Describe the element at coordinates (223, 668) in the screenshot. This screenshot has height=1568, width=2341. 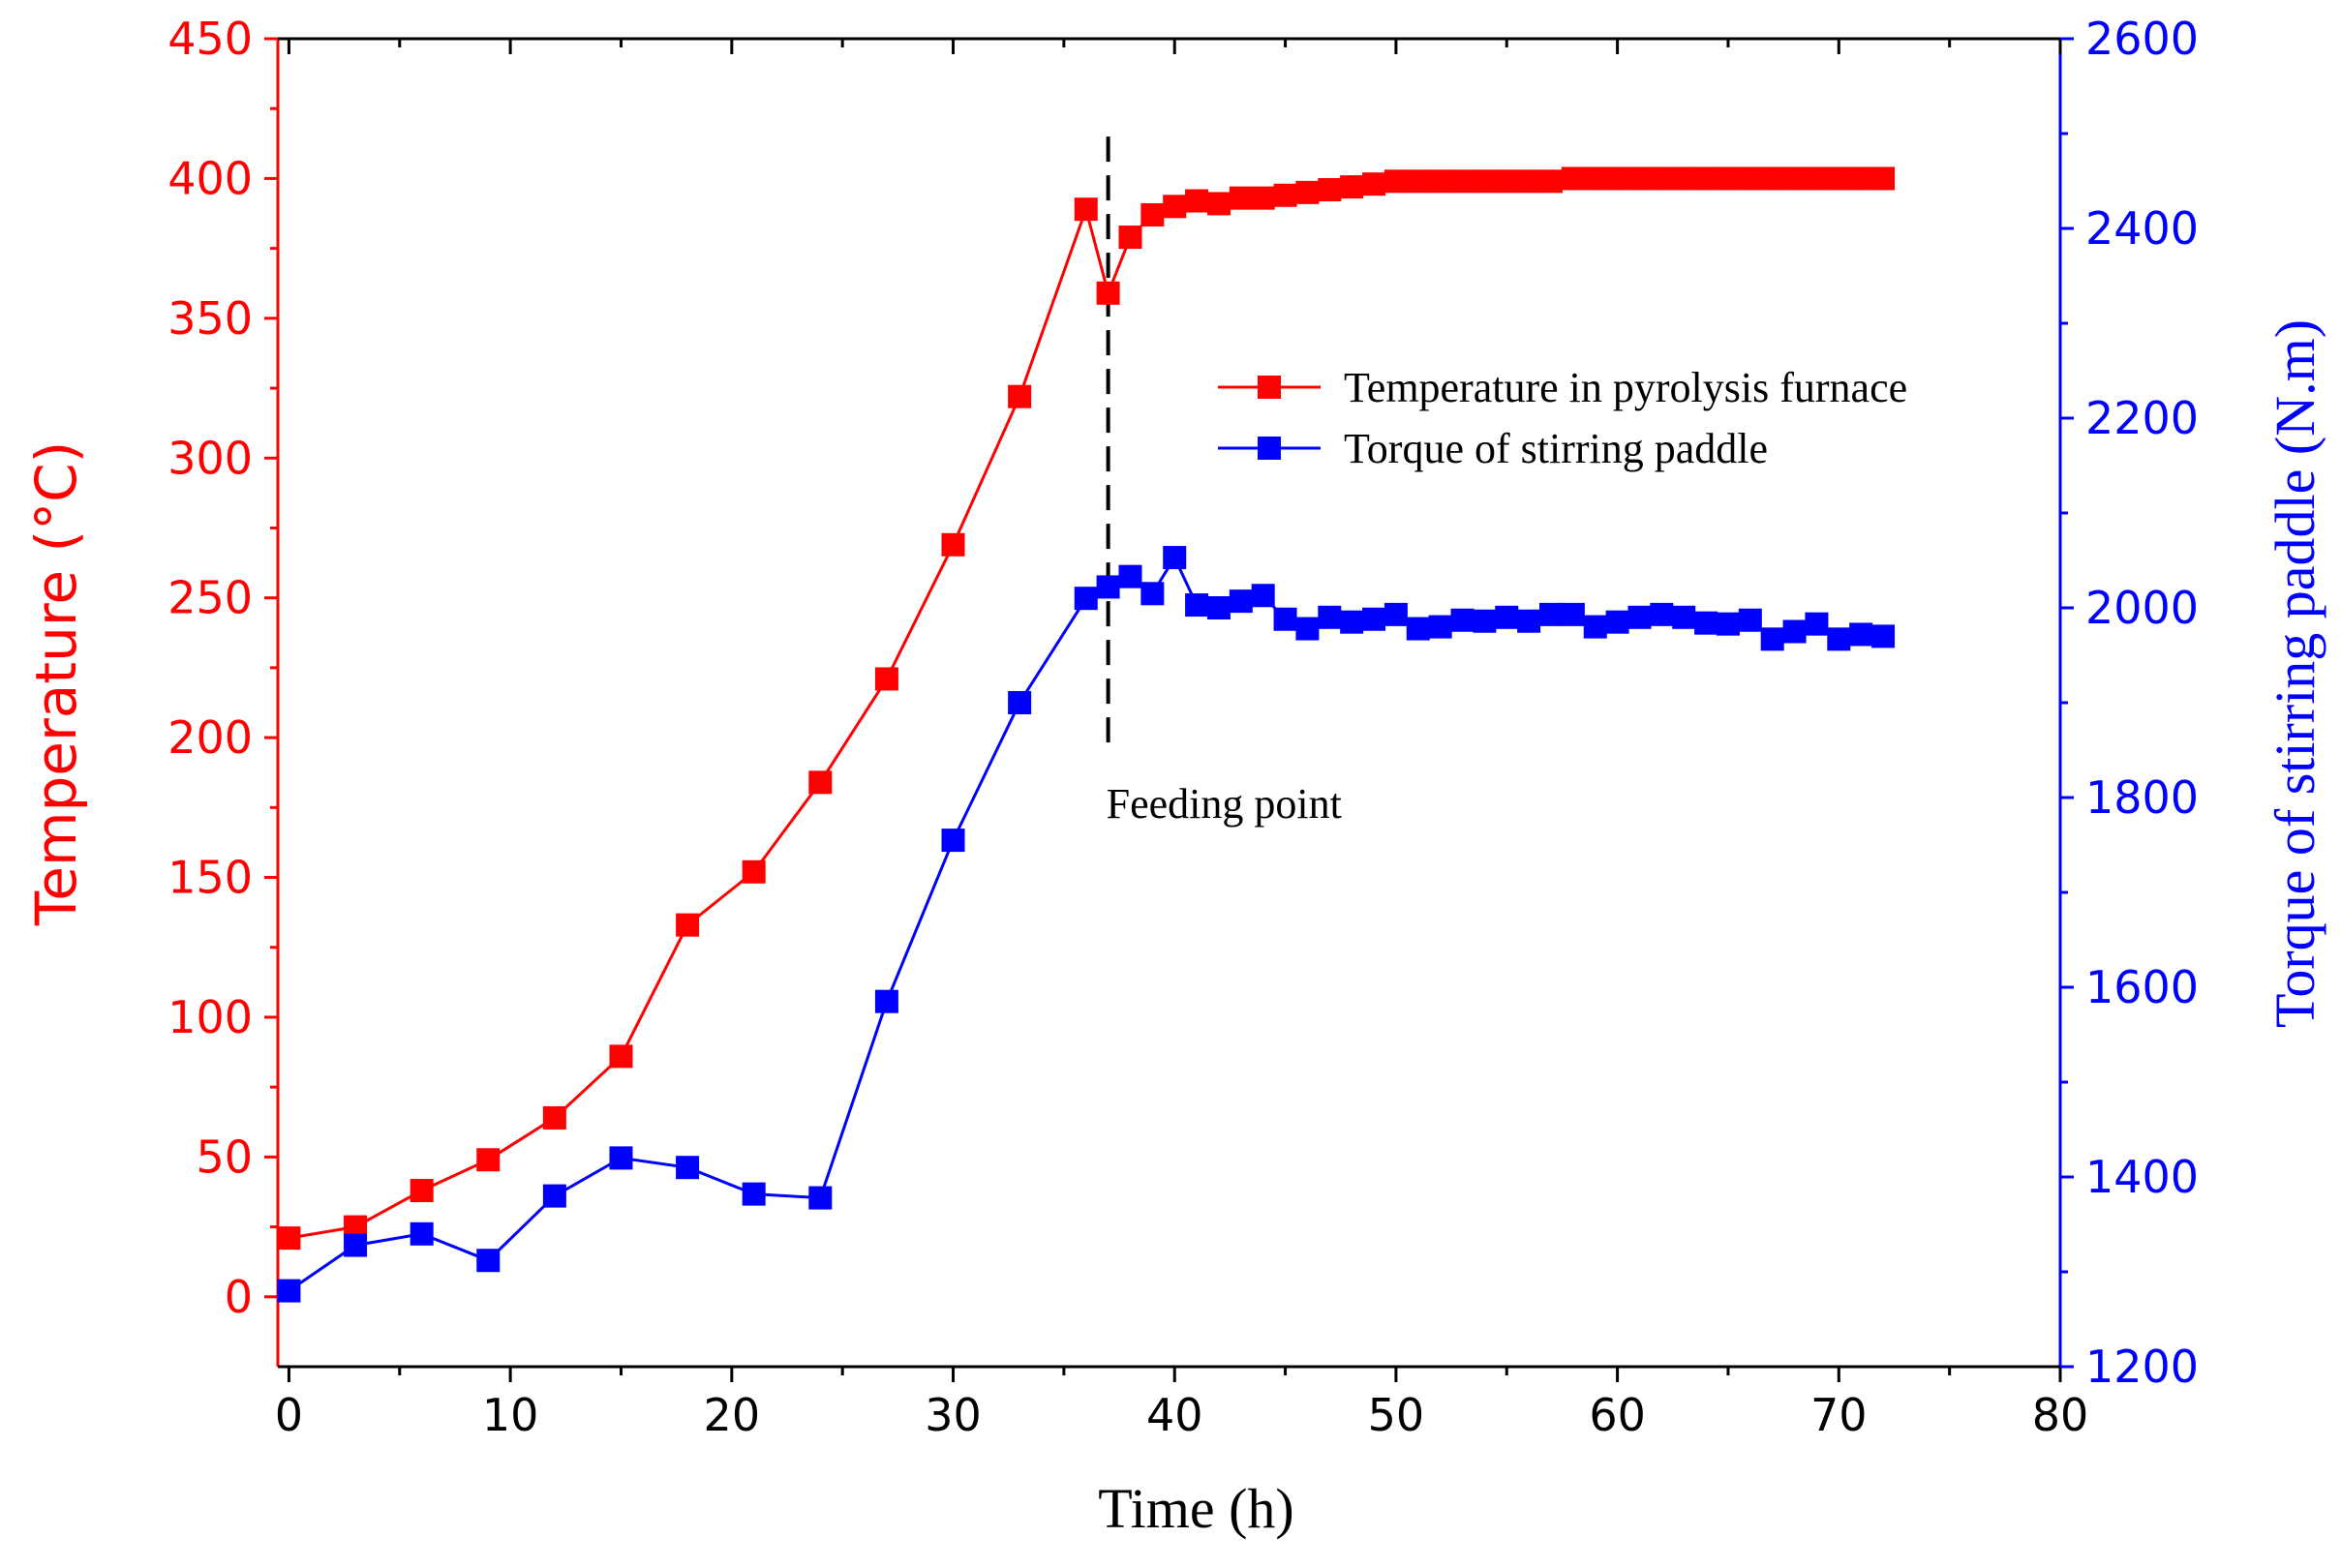
I see `left-y-axis-ticks: 0 50 100 150 200 250 300 350 400 450` at that location.